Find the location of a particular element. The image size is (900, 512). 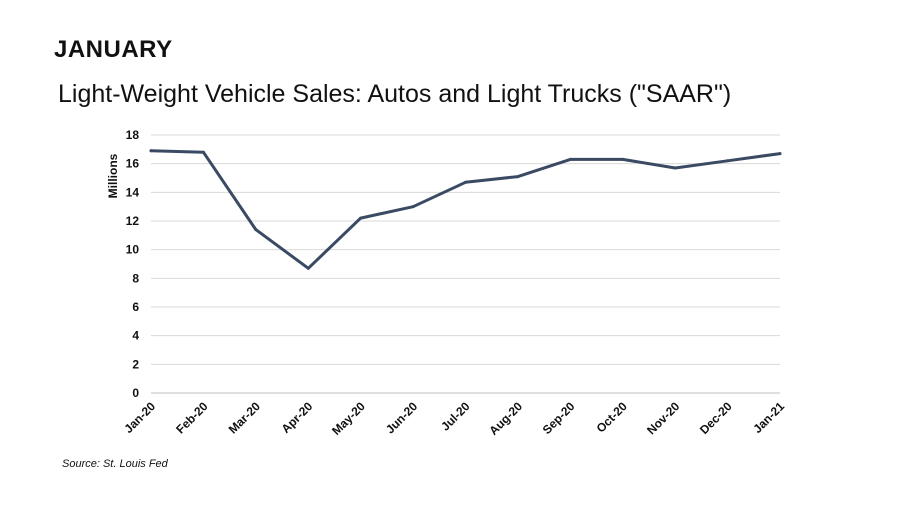

y-tick-label: 6 is located at coordinates (135, 307).